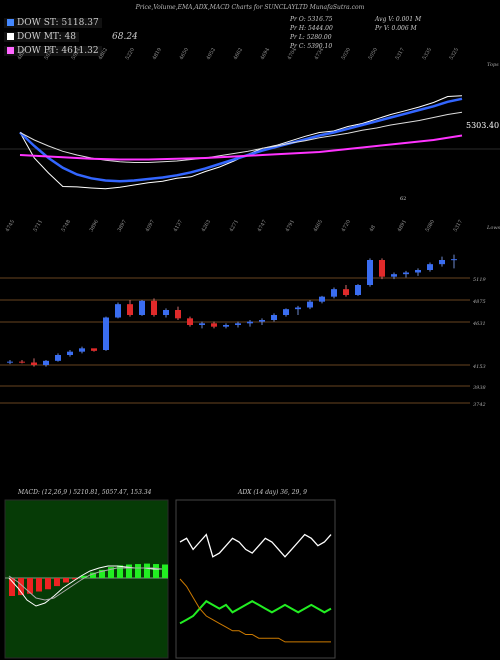  I want to click on low-mark-label: 4097, so click(151, 226).